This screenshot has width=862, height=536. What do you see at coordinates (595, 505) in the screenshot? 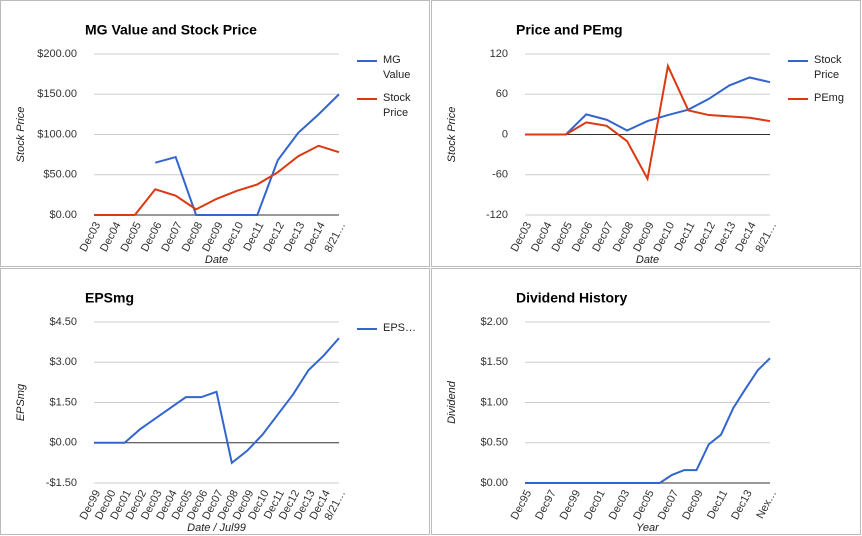
I see `x-tick-label: Dec01` at bounding box center [595, 505].